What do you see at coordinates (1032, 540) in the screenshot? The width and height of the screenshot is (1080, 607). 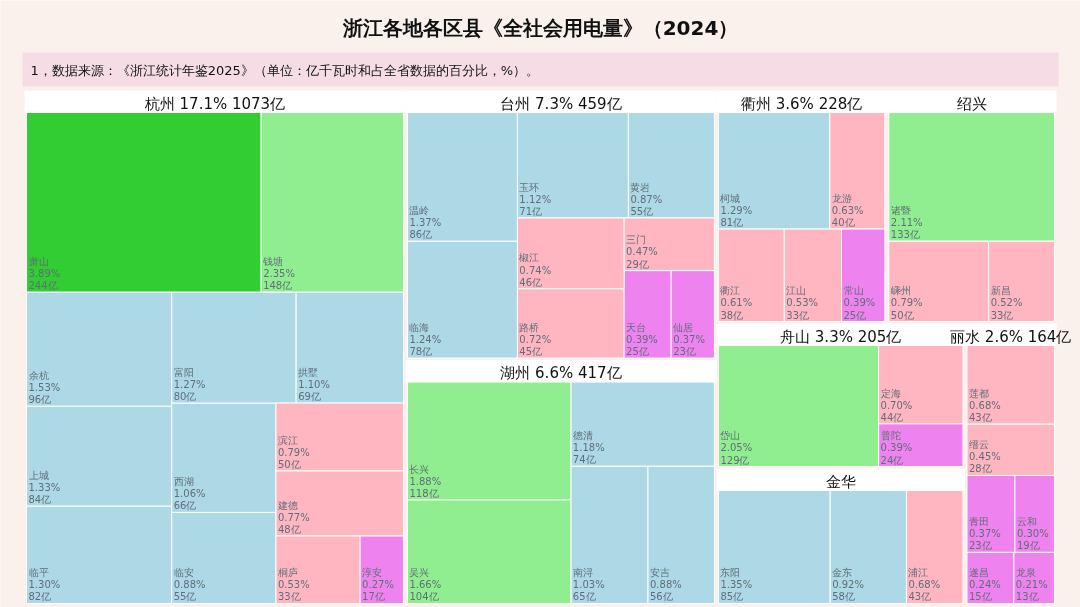 I see `data-label: 0.30% 19亿` at bounding box center [1032, 540].